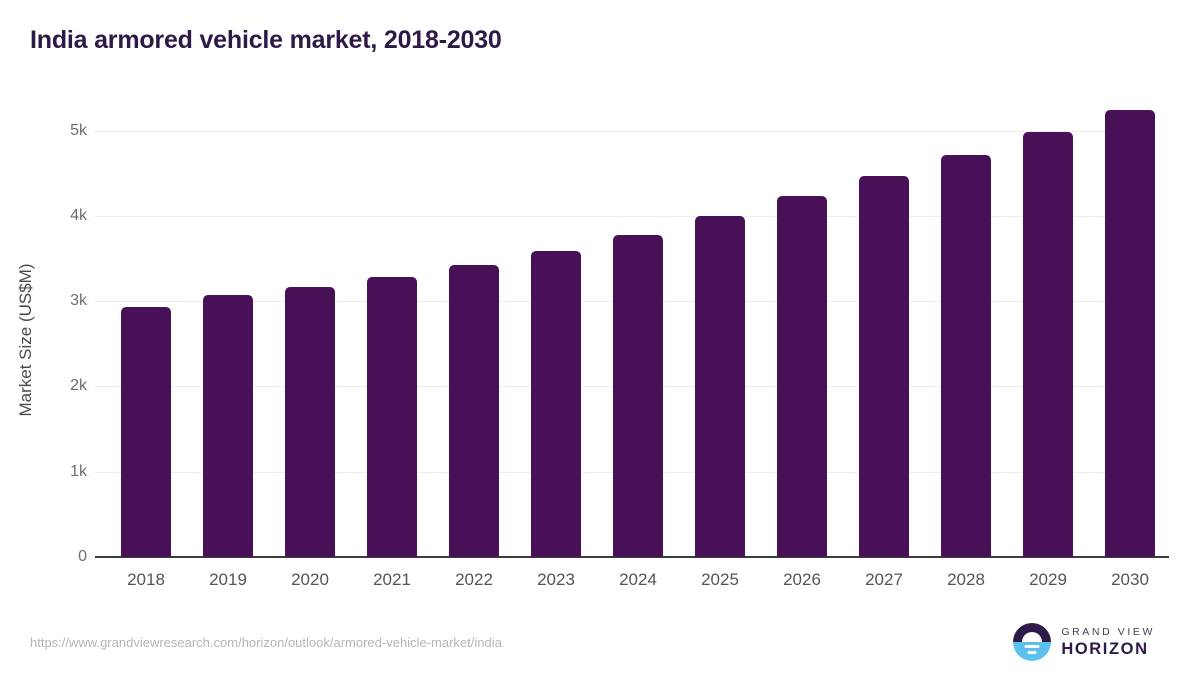 This screenshot has width=1200, height=675. I want to click on bar-2021, so click(392, 416).